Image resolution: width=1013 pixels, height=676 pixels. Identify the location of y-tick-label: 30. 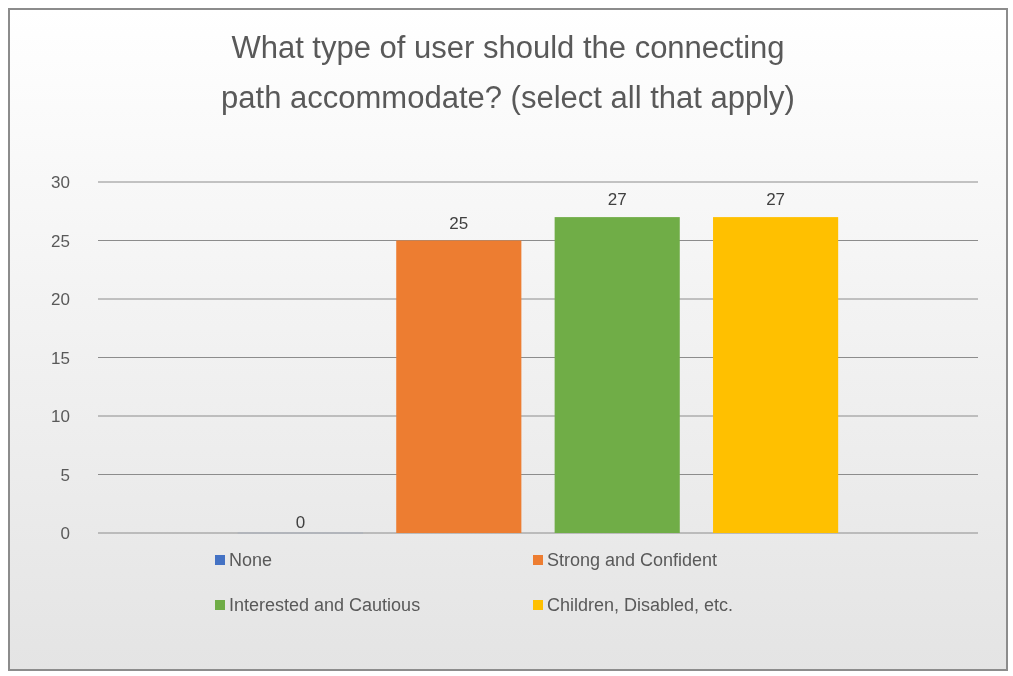
(60, 182).